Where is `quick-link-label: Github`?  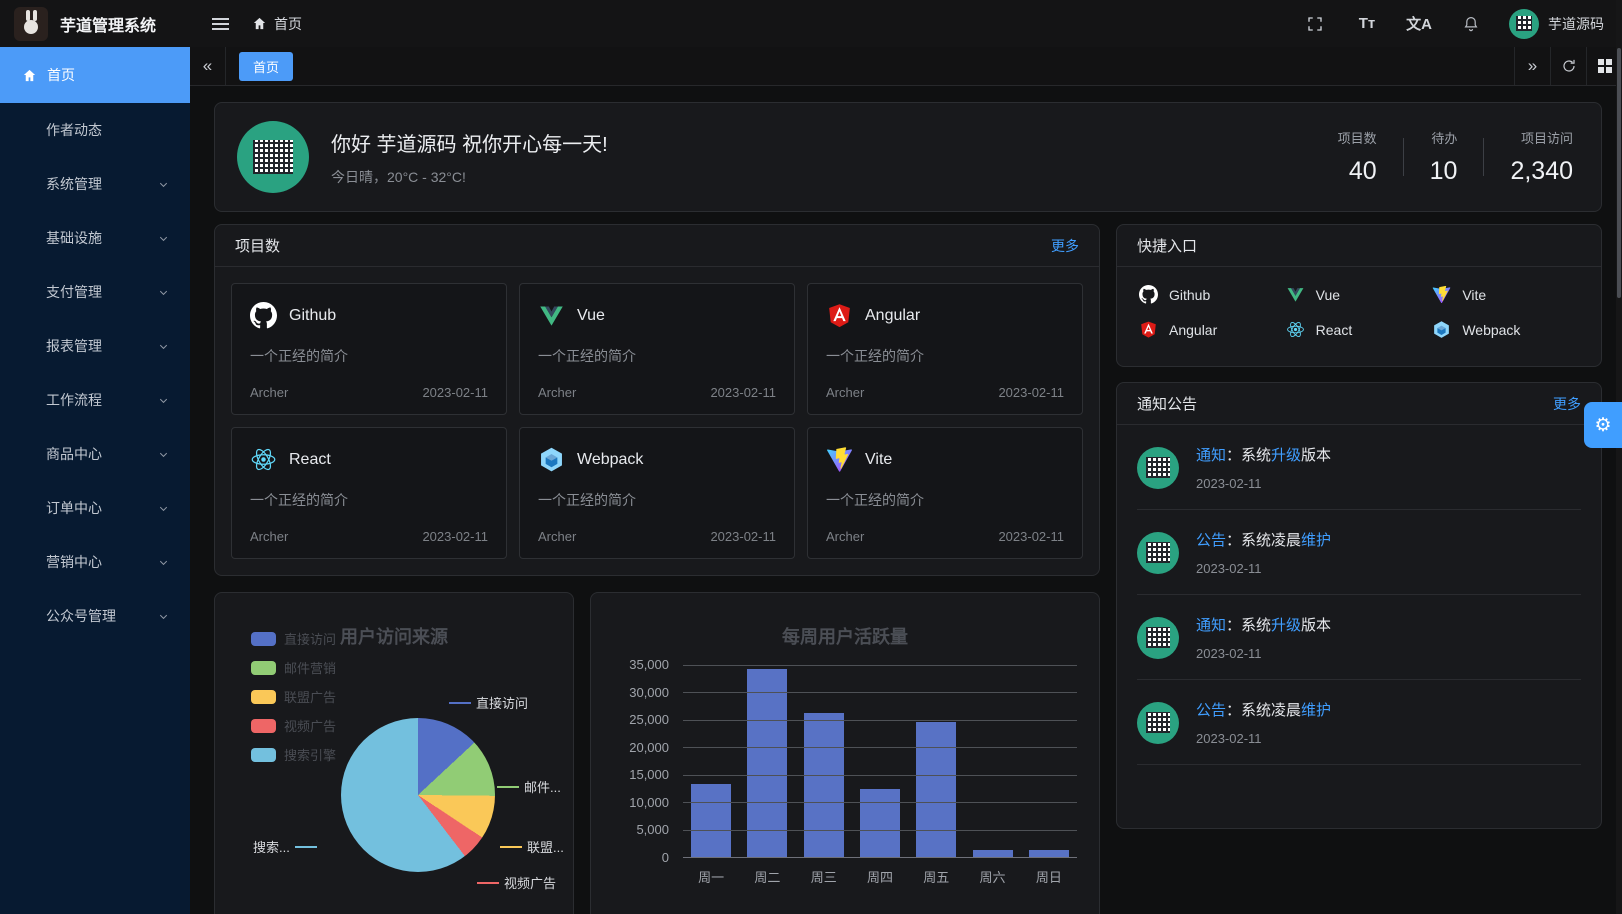
quick-link-label: Github is located at coordinates (1190, 294).